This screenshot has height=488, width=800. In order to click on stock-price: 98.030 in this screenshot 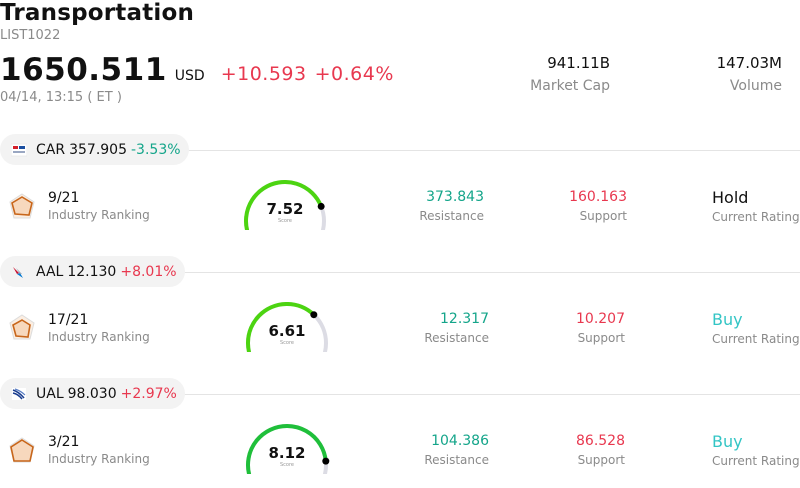, I will do `click(92, 393)`.